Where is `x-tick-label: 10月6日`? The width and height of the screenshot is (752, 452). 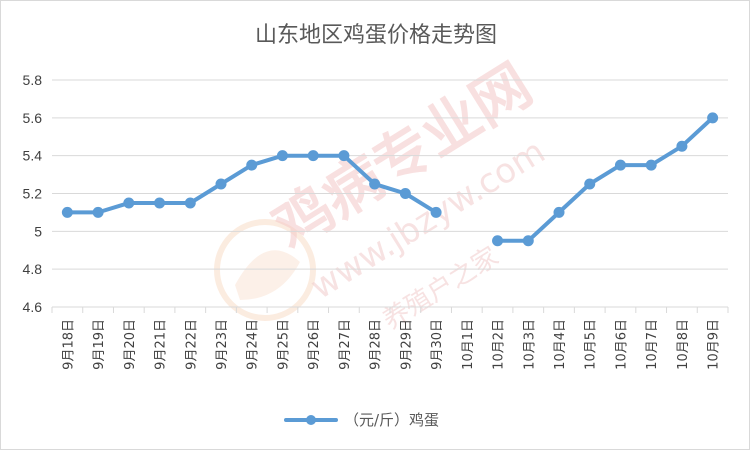 x-tick-label: 10月6日 is located at coordinates (621, 344).